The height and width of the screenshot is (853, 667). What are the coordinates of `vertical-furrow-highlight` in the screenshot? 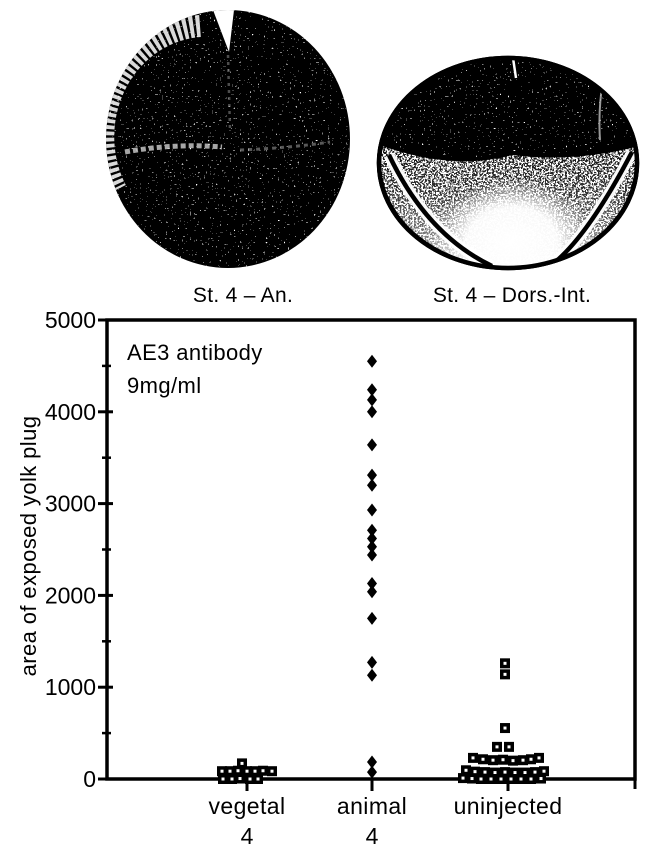 It's located at (229, 92).